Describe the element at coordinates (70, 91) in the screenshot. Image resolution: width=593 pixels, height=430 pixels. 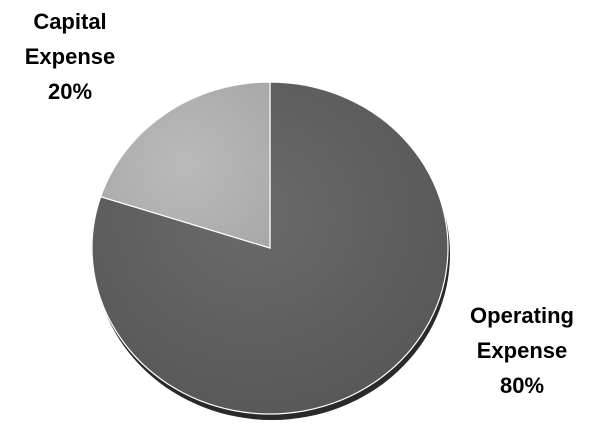
I see `slice-value-label: 20%` at that location.